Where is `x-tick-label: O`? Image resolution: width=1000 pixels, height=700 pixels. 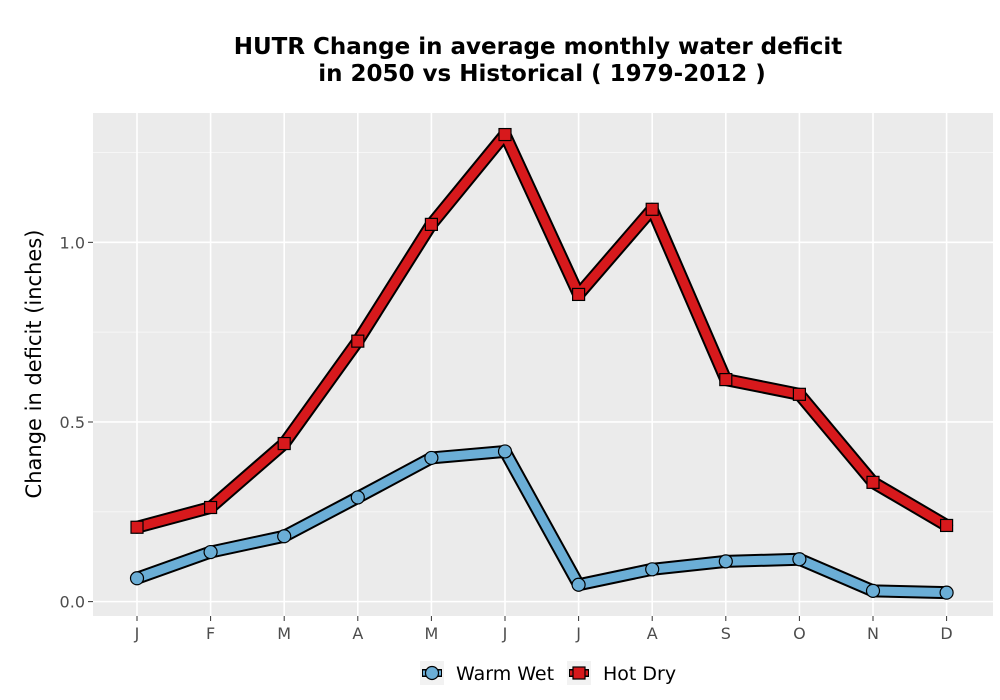
x-tick-label: O is located at coordinates (799, 633).